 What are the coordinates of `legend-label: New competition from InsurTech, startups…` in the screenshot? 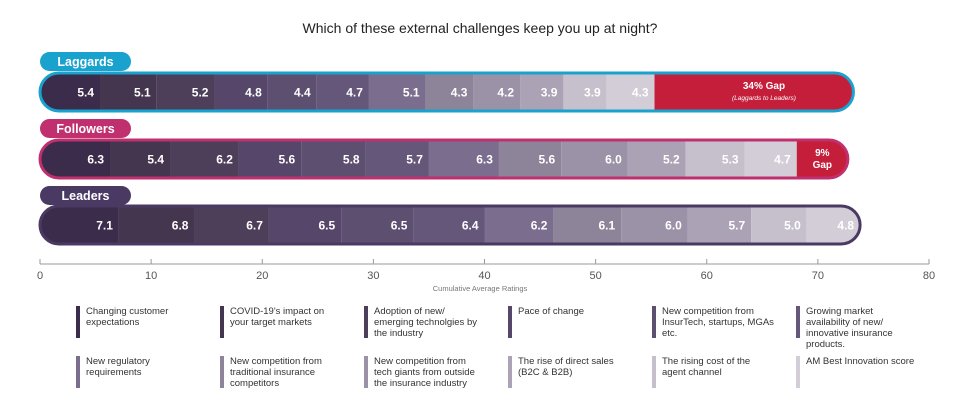 It's located at (718, 322).